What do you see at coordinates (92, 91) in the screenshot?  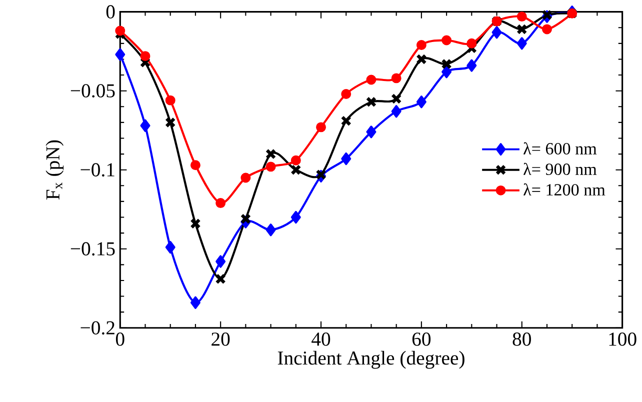 I see `y-tick-label: −0.05` at bounding box center [92, 91].